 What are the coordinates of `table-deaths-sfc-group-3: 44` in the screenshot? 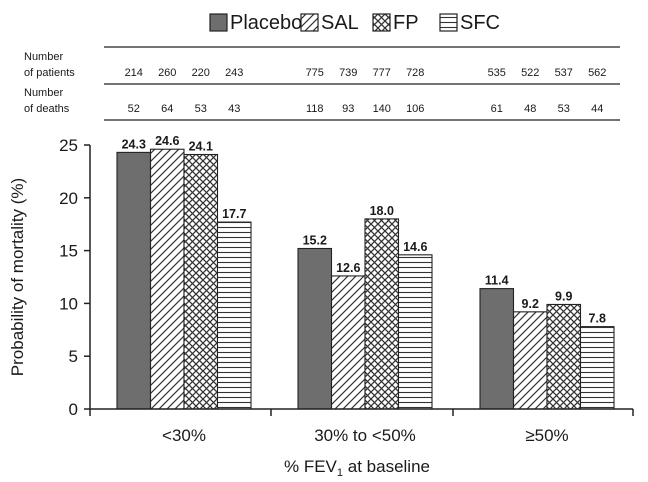 It's located at (597, 109).